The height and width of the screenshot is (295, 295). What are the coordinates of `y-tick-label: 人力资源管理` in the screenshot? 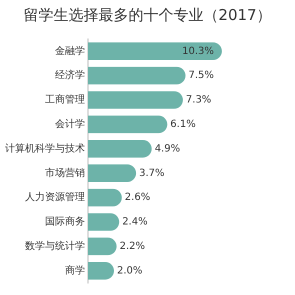 It's located at (55, 197).